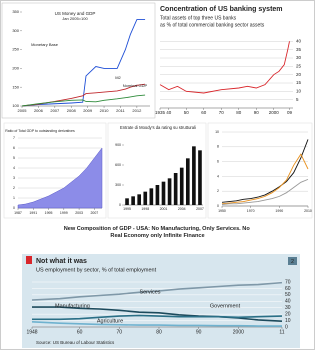  Describe the element at coordinates (218, 147) in the screenshot. I see `y-tick-label: 8` at that location.